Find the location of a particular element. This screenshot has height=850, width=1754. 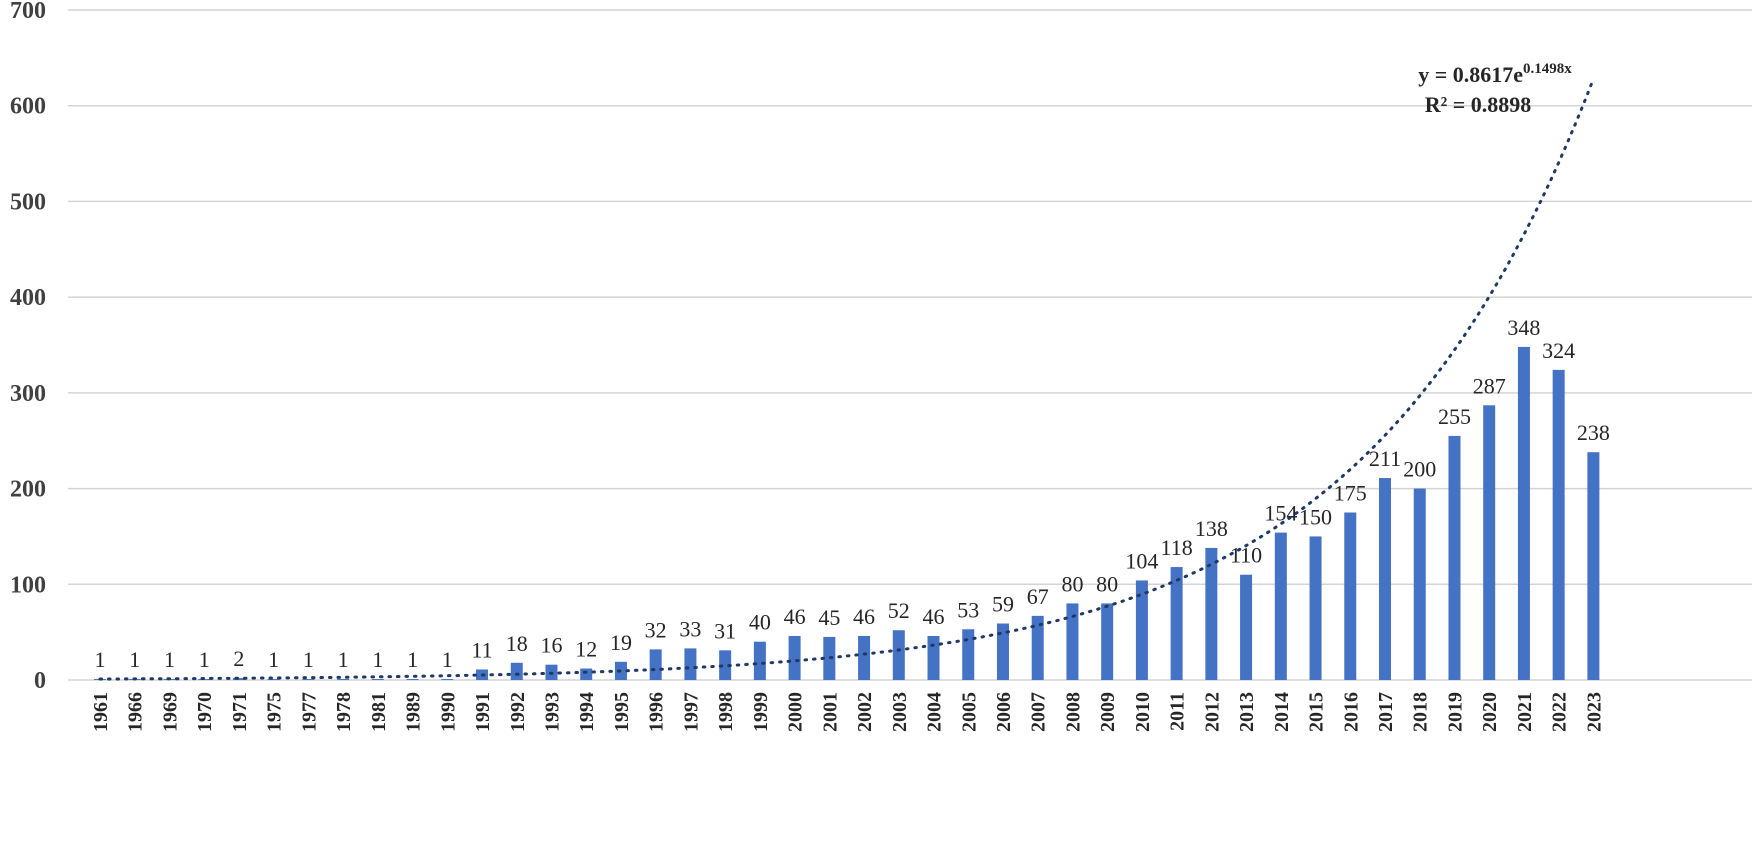

data-label: 19 is located at coordinates (621, 642).